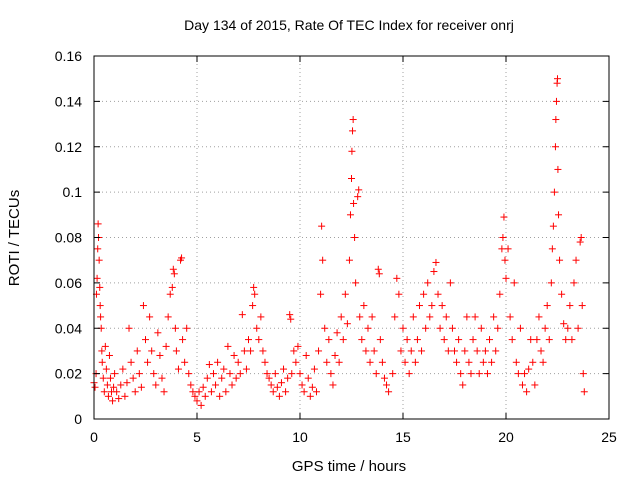  I want to click on y-tick-label: 0.02, so click(68, 374).